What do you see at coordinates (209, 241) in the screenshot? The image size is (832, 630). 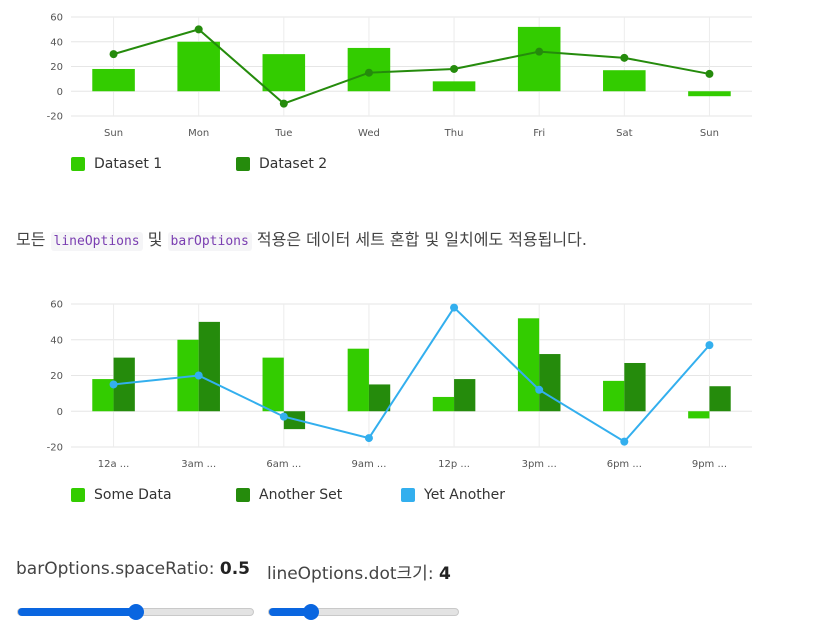 I see `code-bar-options: barOptions` at bounding box center [209, 241].